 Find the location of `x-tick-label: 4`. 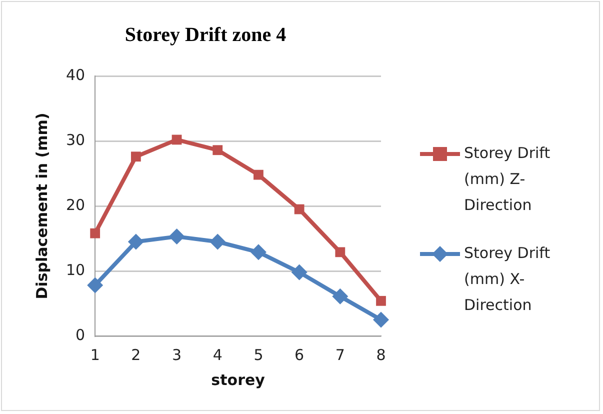

x-tick-label: 4 is located at coordinates (217, 355).